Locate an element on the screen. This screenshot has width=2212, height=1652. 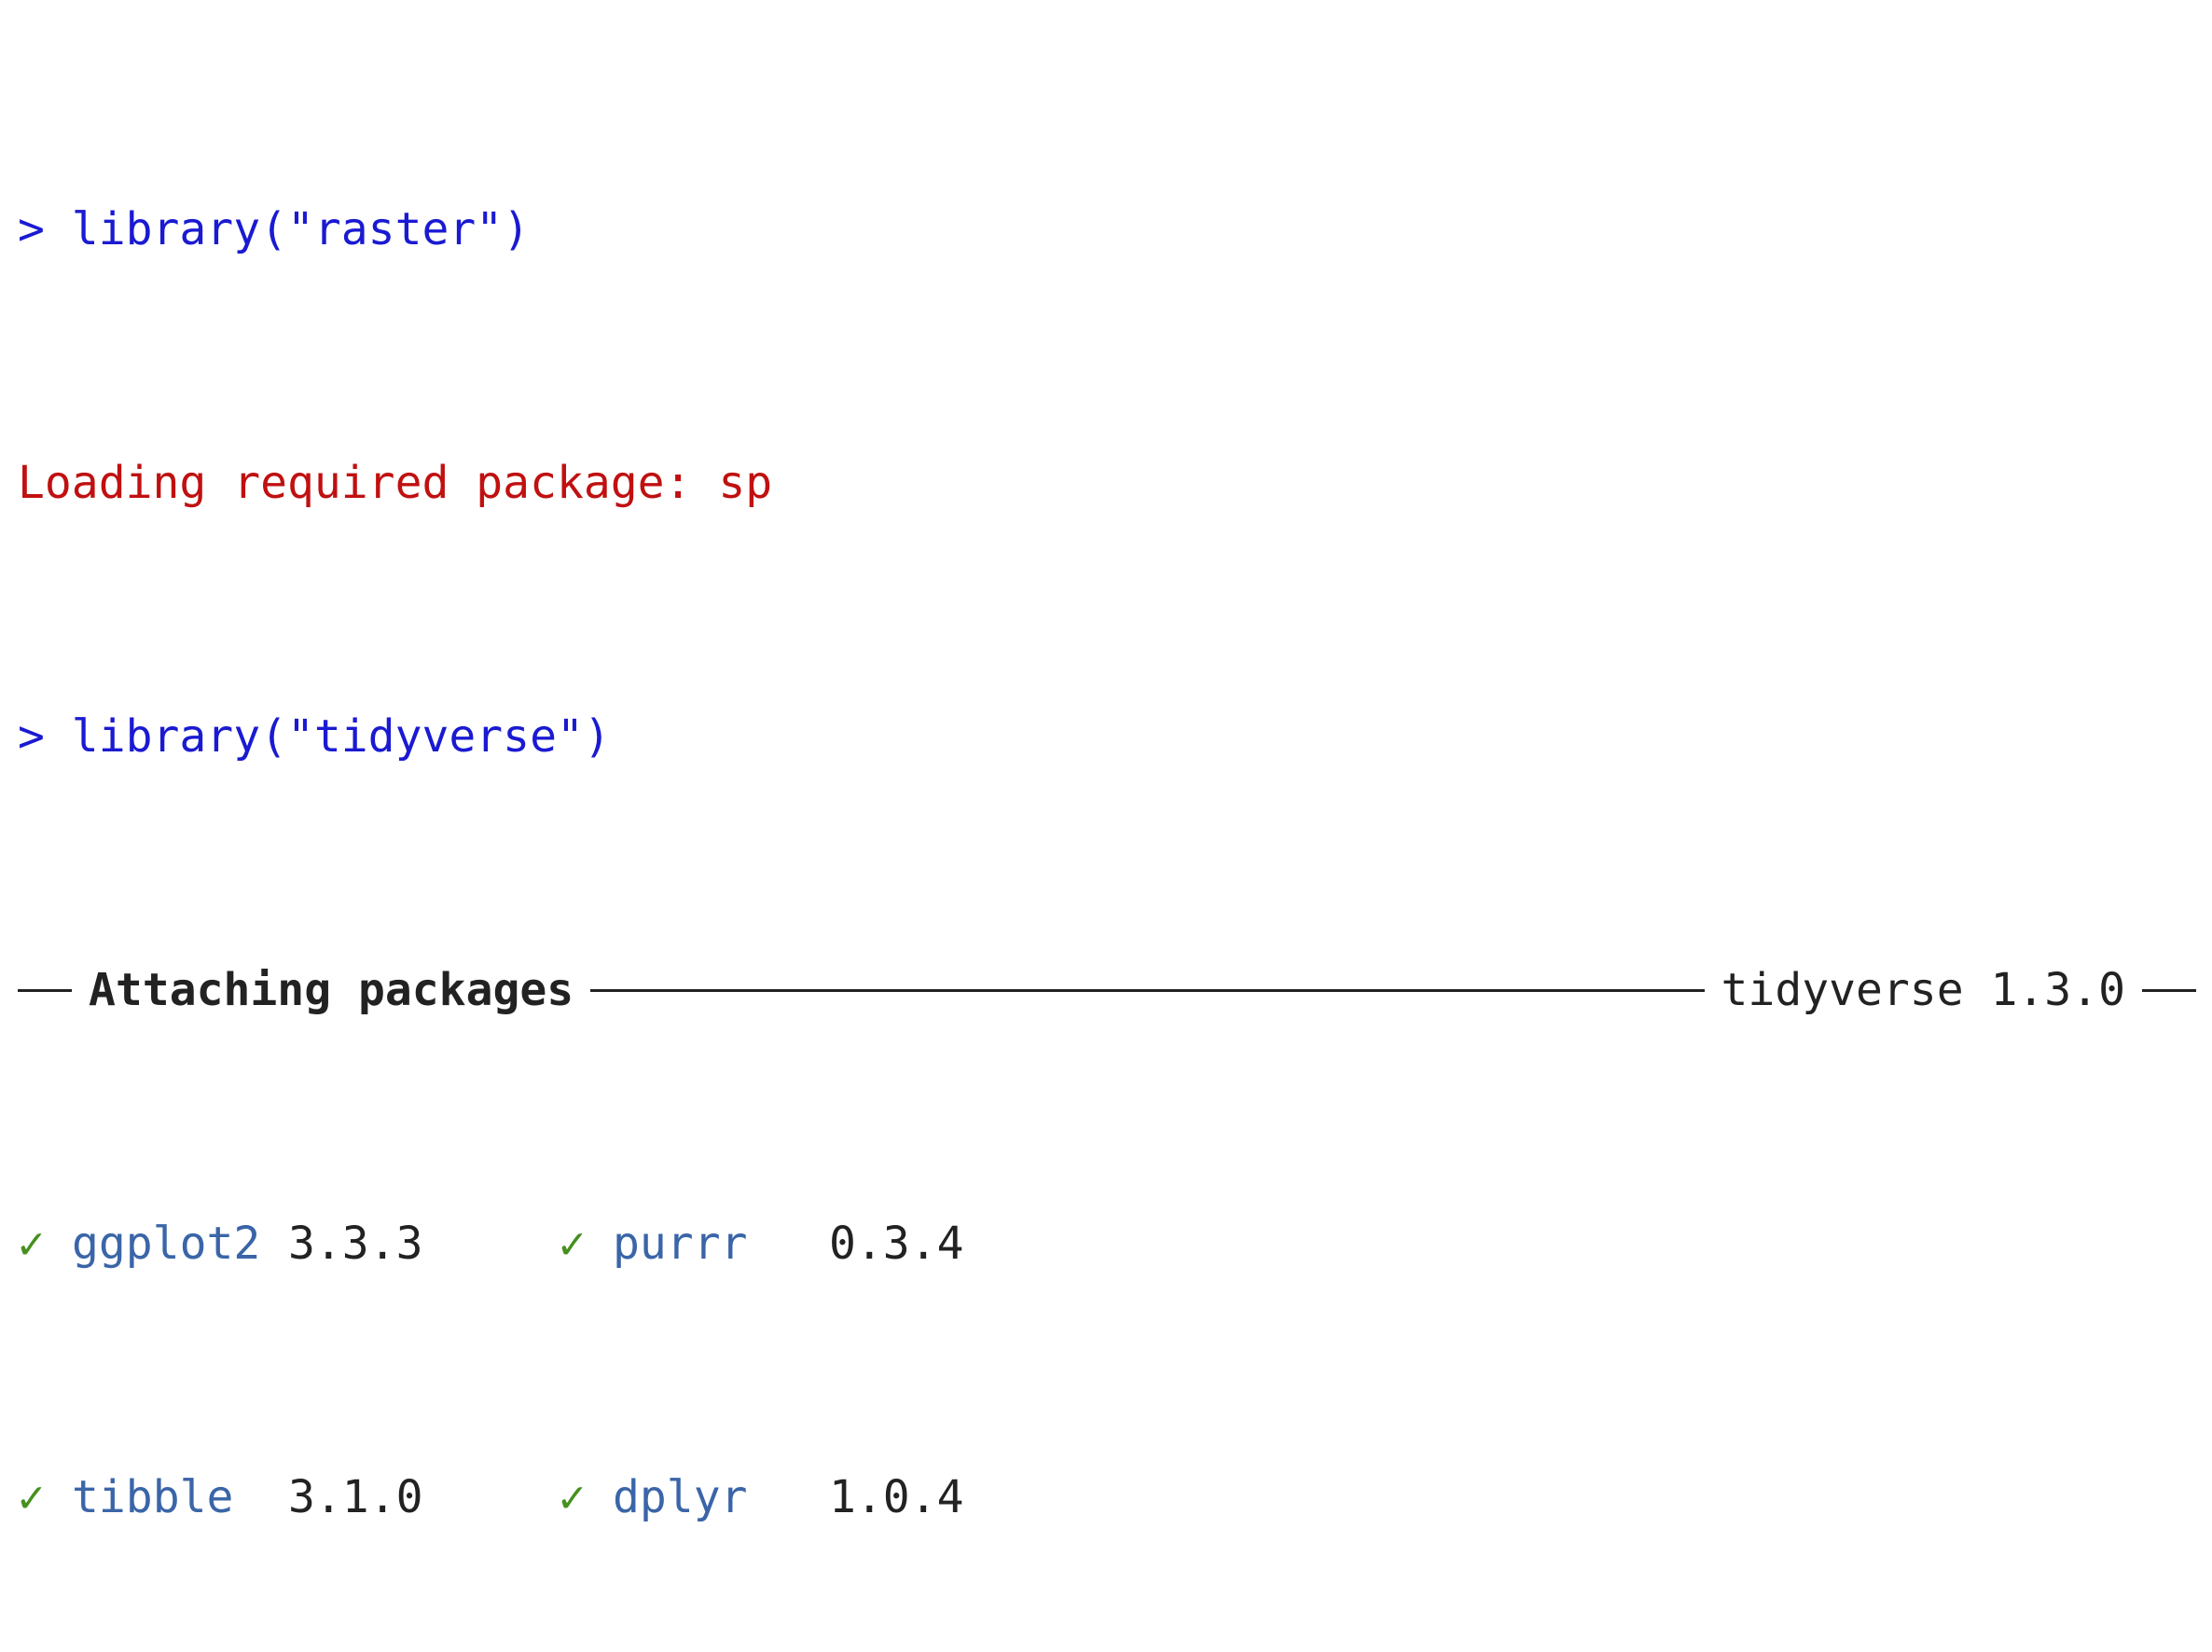
message-line: Loading required package: sp is located at coordinates (1107, 483).